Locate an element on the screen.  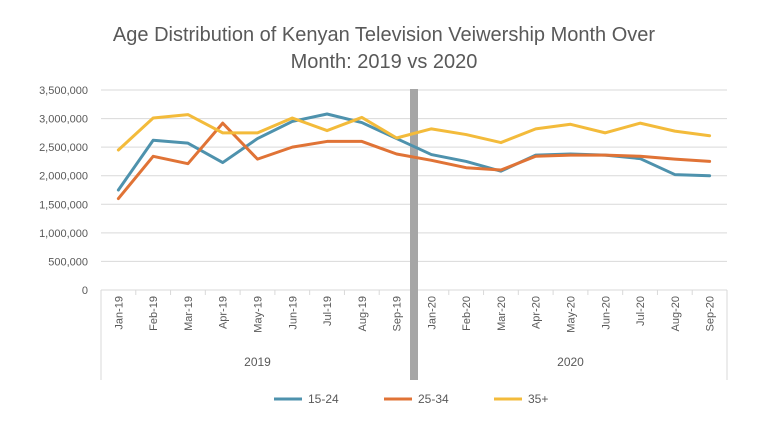
year-divider is located at coordinates (414, 234).